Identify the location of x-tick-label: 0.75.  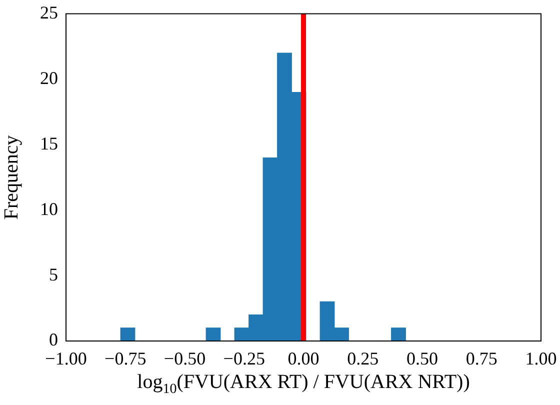
(482, 358).